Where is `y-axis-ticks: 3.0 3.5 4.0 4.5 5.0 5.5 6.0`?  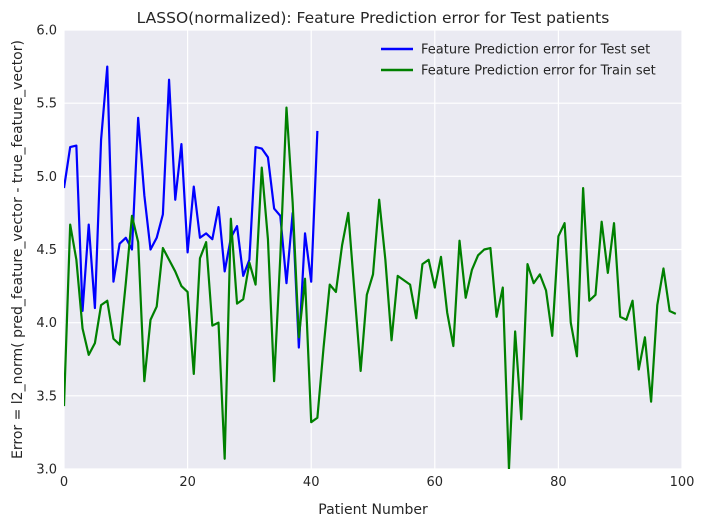
y-axis-ticks: 3.0 3.5 4.0 4.5 5.0 5.5 6.0 is located at coordinates (46, 251).